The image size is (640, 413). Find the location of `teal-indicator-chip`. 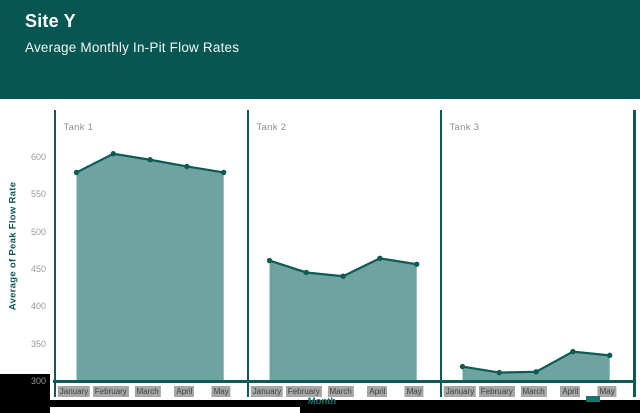

teal-indicator-chip is located at coordinates (593, 399).